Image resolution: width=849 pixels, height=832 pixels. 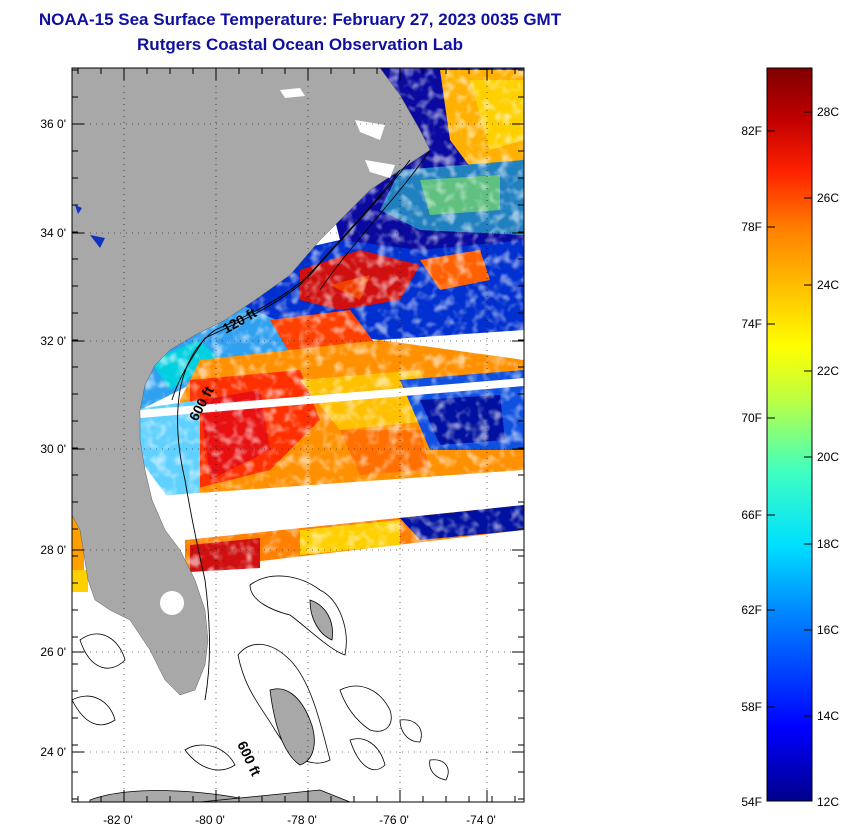 I want to click on c-label: 16C, so click(x=828, y=630).